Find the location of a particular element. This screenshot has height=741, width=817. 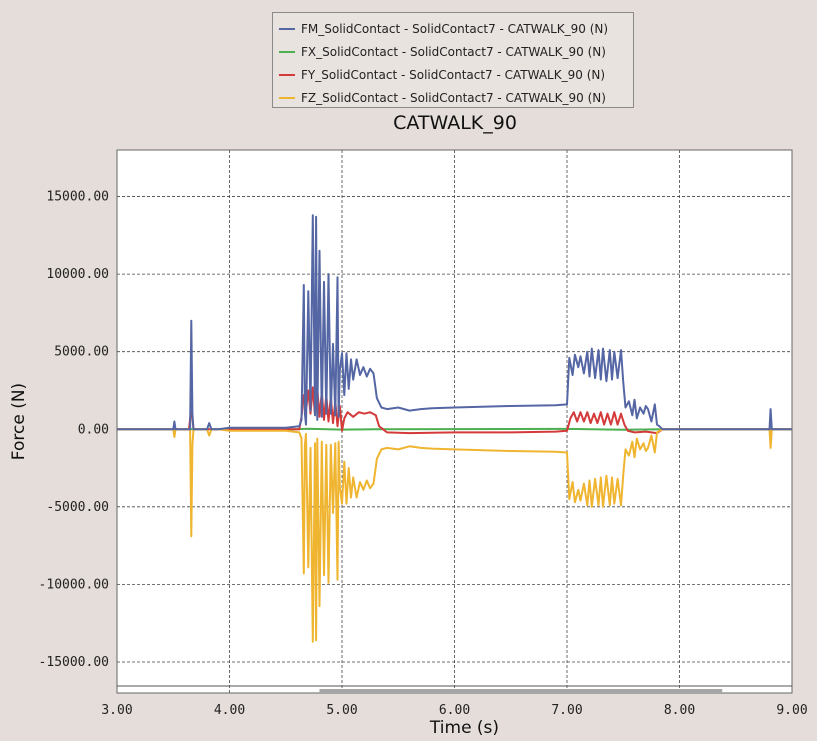

x-tick-label: 4.00 is located at coordinates (229, 710).